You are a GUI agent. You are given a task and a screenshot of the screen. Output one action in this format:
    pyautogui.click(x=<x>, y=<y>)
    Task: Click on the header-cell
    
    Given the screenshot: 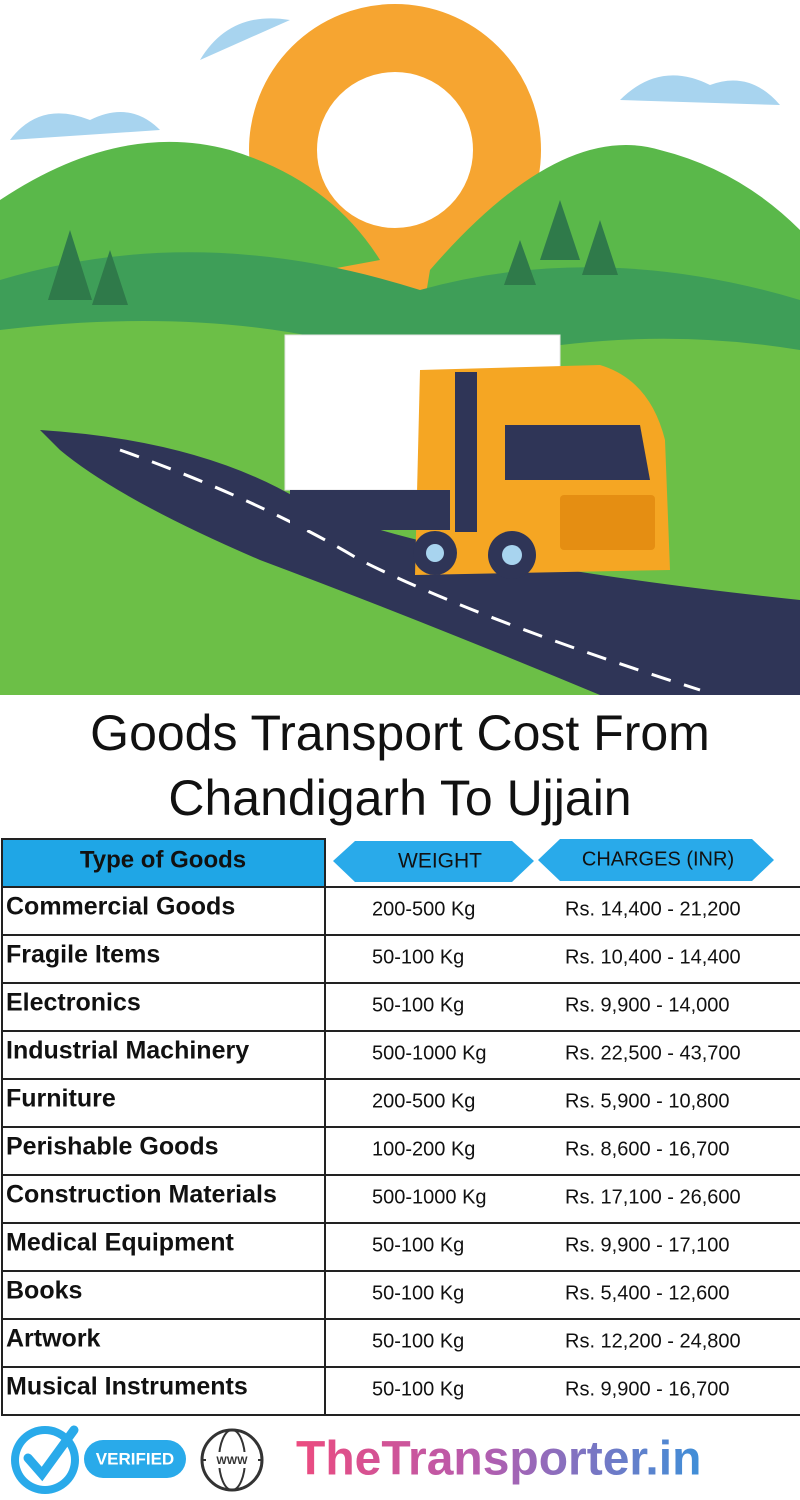 What is the action you would take?
    pyautogui.click(x=163, y=863)
    